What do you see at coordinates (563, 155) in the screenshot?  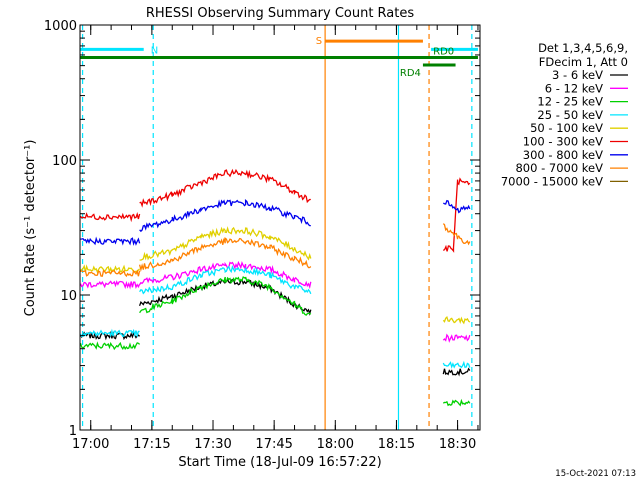 I see `legend-label-6: 300 - 800 keV` at bounding box center [563, 155].